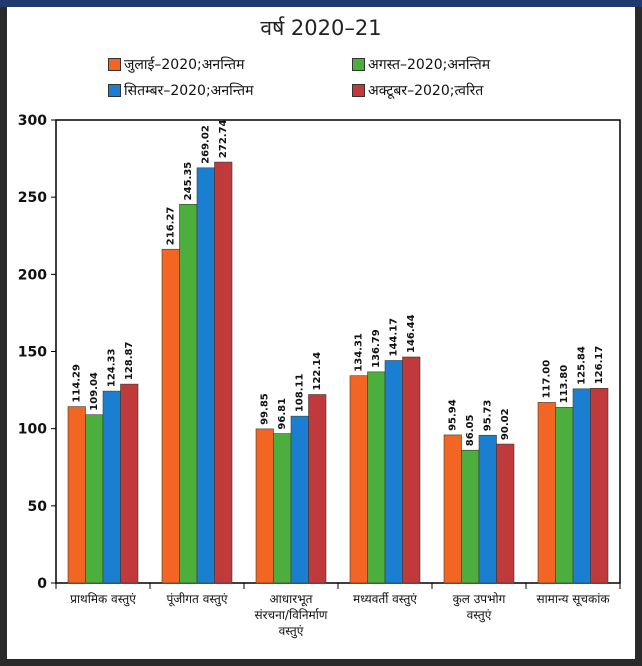 Image resolution: width=642 pixels, height=666 pixels. I want to click on legend-item-aug: अगस्त–2020;अनन्तिम, so click(421, 64).